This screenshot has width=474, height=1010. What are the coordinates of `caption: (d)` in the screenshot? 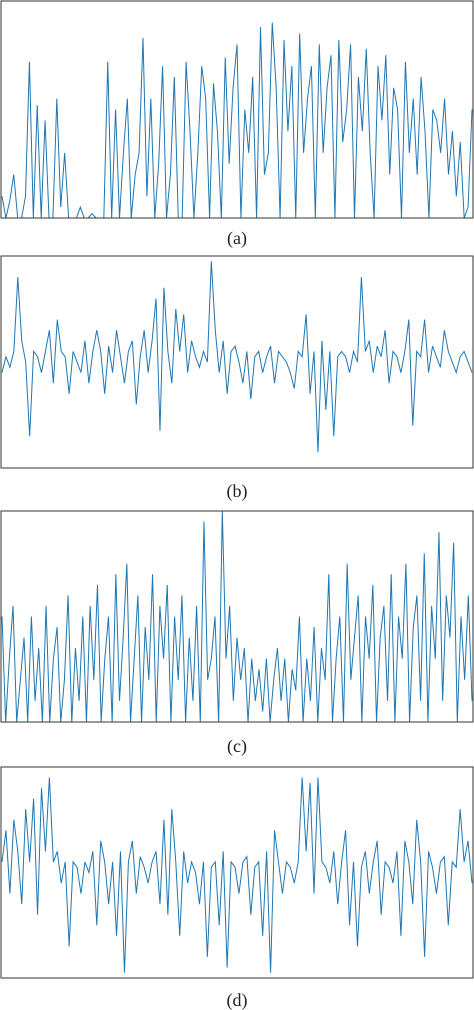 It's located at (237, 1000).